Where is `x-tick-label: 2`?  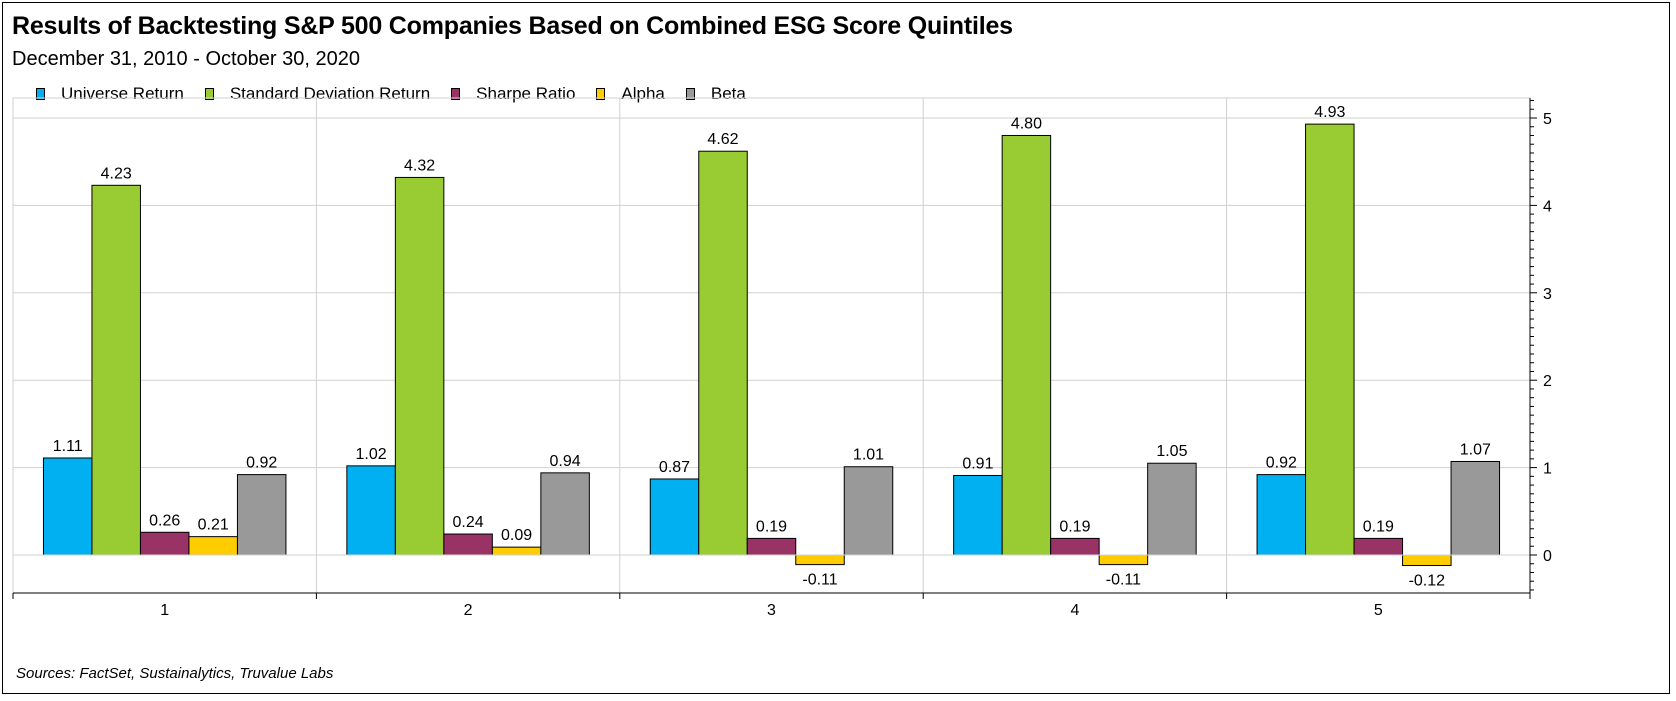
x-tick-label: 2 is located at coordinates (468, 610).